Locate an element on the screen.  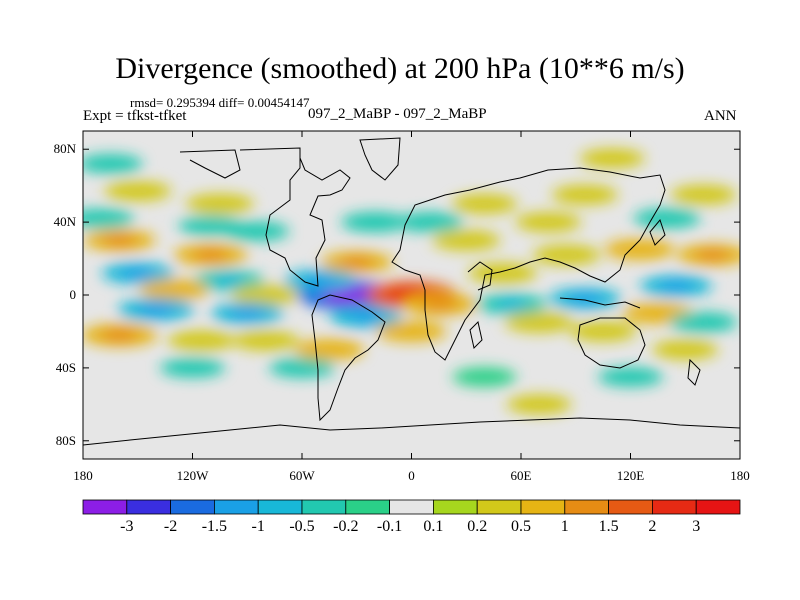
coastline-madagascar is located at coordinates (476, 335).